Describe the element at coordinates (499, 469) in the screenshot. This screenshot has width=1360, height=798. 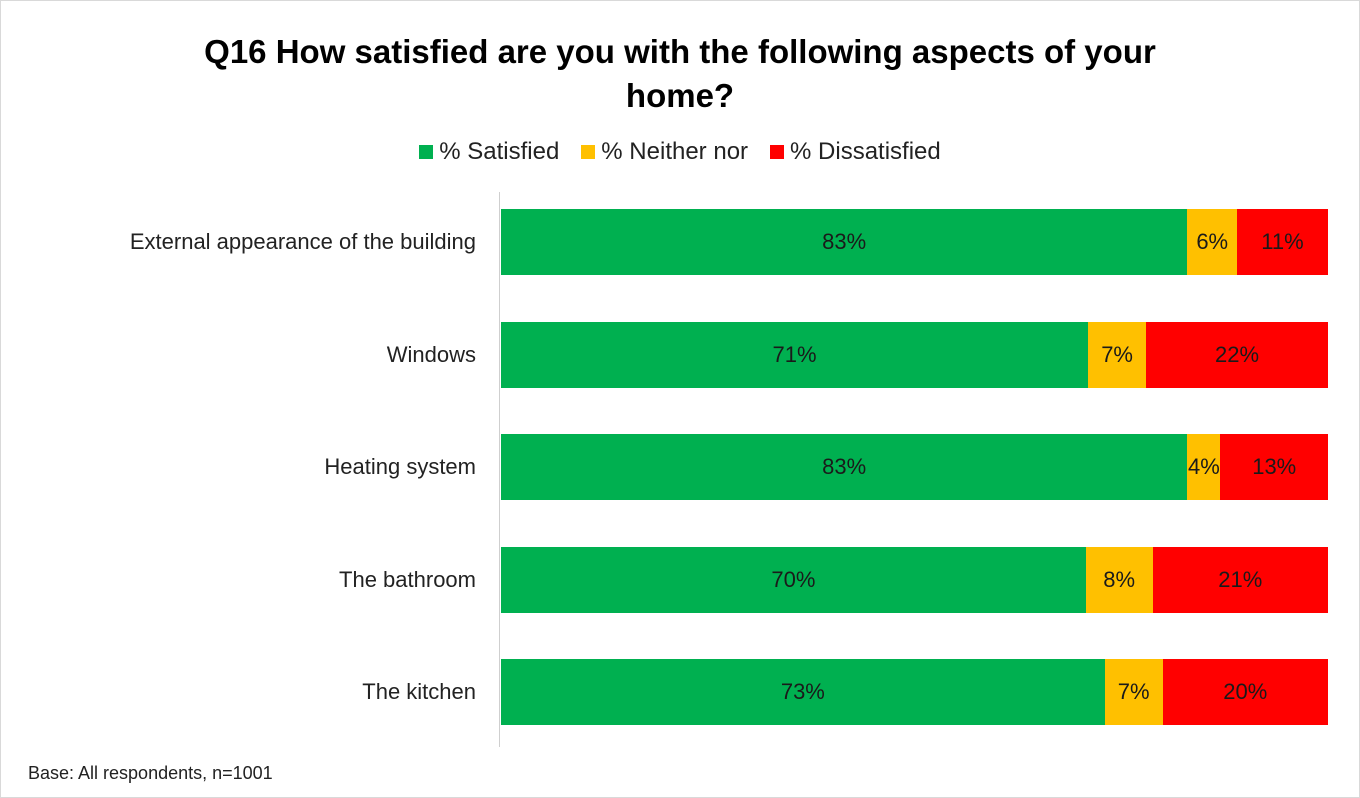
I see `category-axis-line` at that location.